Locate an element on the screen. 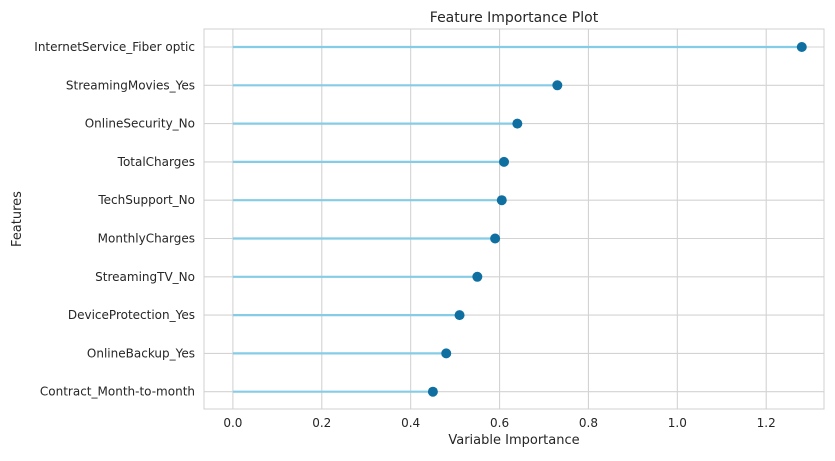  feature-label: OnlineBackup_Yes is located at coordinates (141, 353).